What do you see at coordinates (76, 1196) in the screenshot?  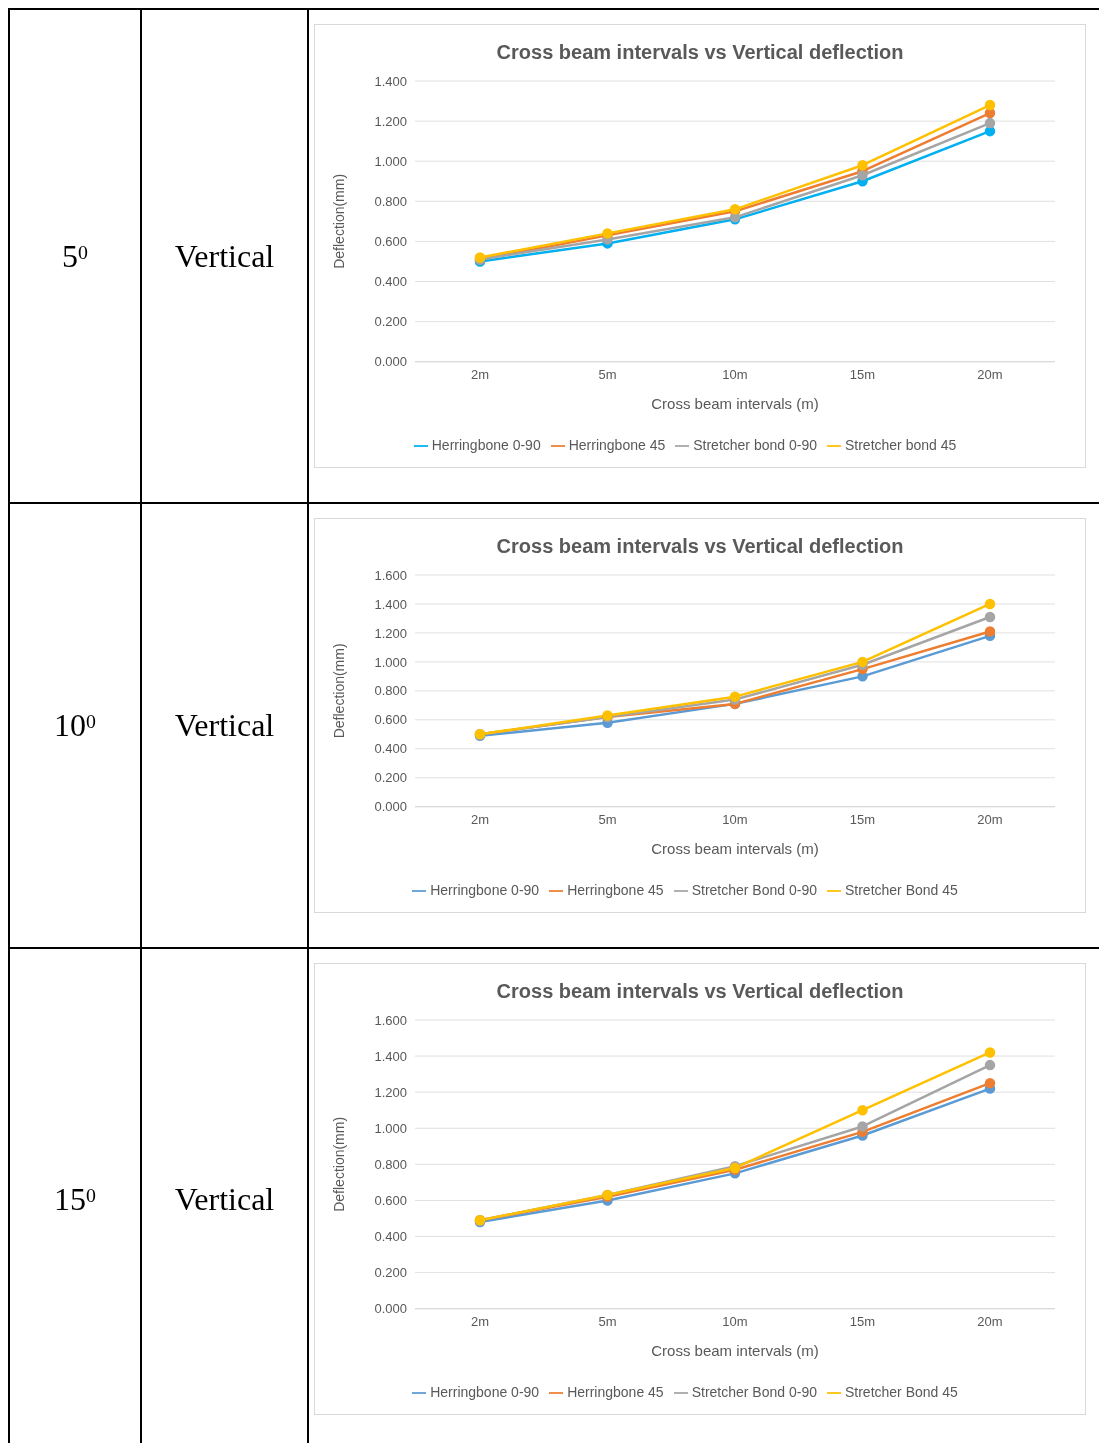 I see `text: 15$^{0}$` at bounding box center [76, 1196].